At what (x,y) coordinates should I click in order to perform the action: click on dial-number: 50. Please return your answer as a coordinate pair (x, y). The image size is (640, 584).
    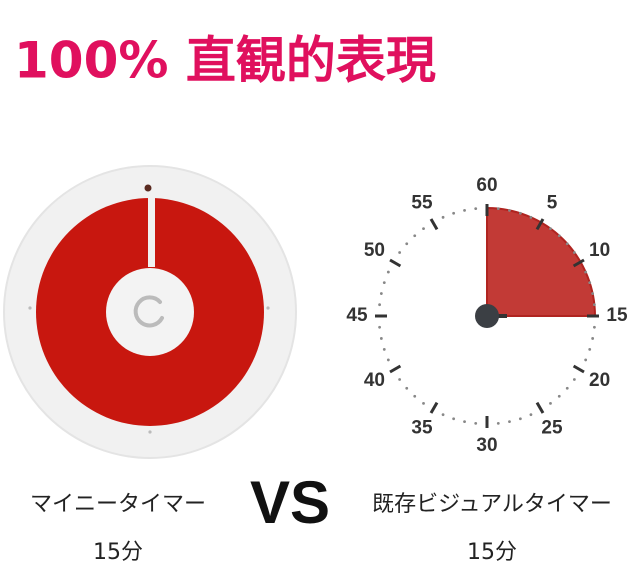
    Looking at the image, I should click on (374, 250).